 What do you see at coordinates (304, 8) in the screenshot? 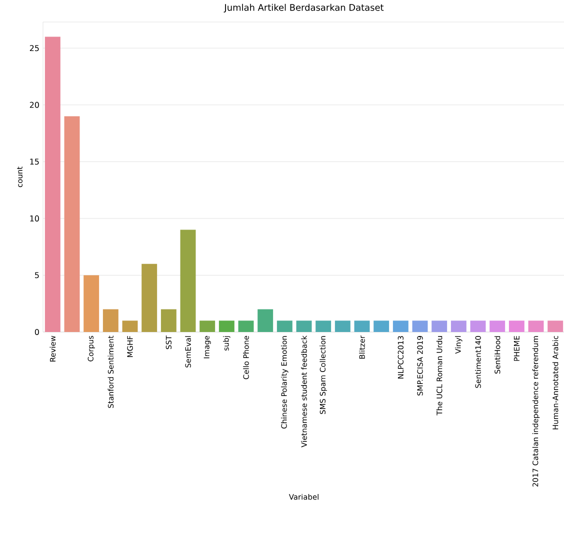
I see `chart-title: Jumlah Artikel Berdasarkan Dataset` at bounding box center [304, 8].